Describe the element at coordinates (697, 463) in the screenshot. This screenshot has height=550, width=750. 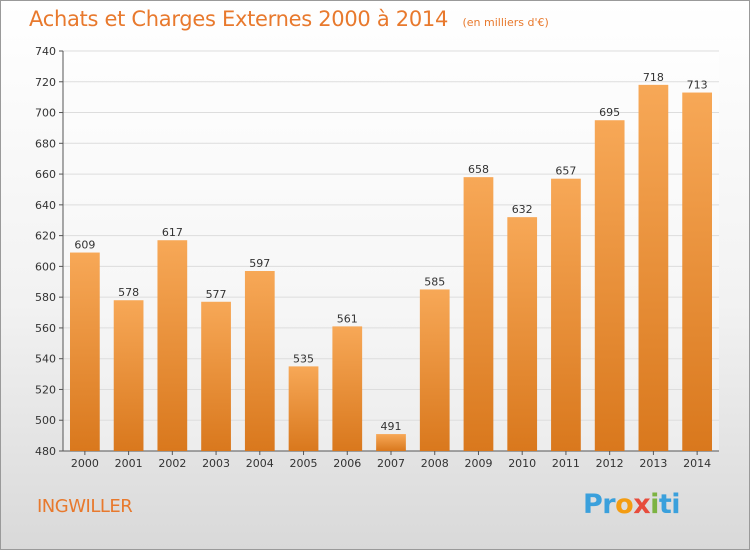
I see `x-tick-label: 2014` at that location.